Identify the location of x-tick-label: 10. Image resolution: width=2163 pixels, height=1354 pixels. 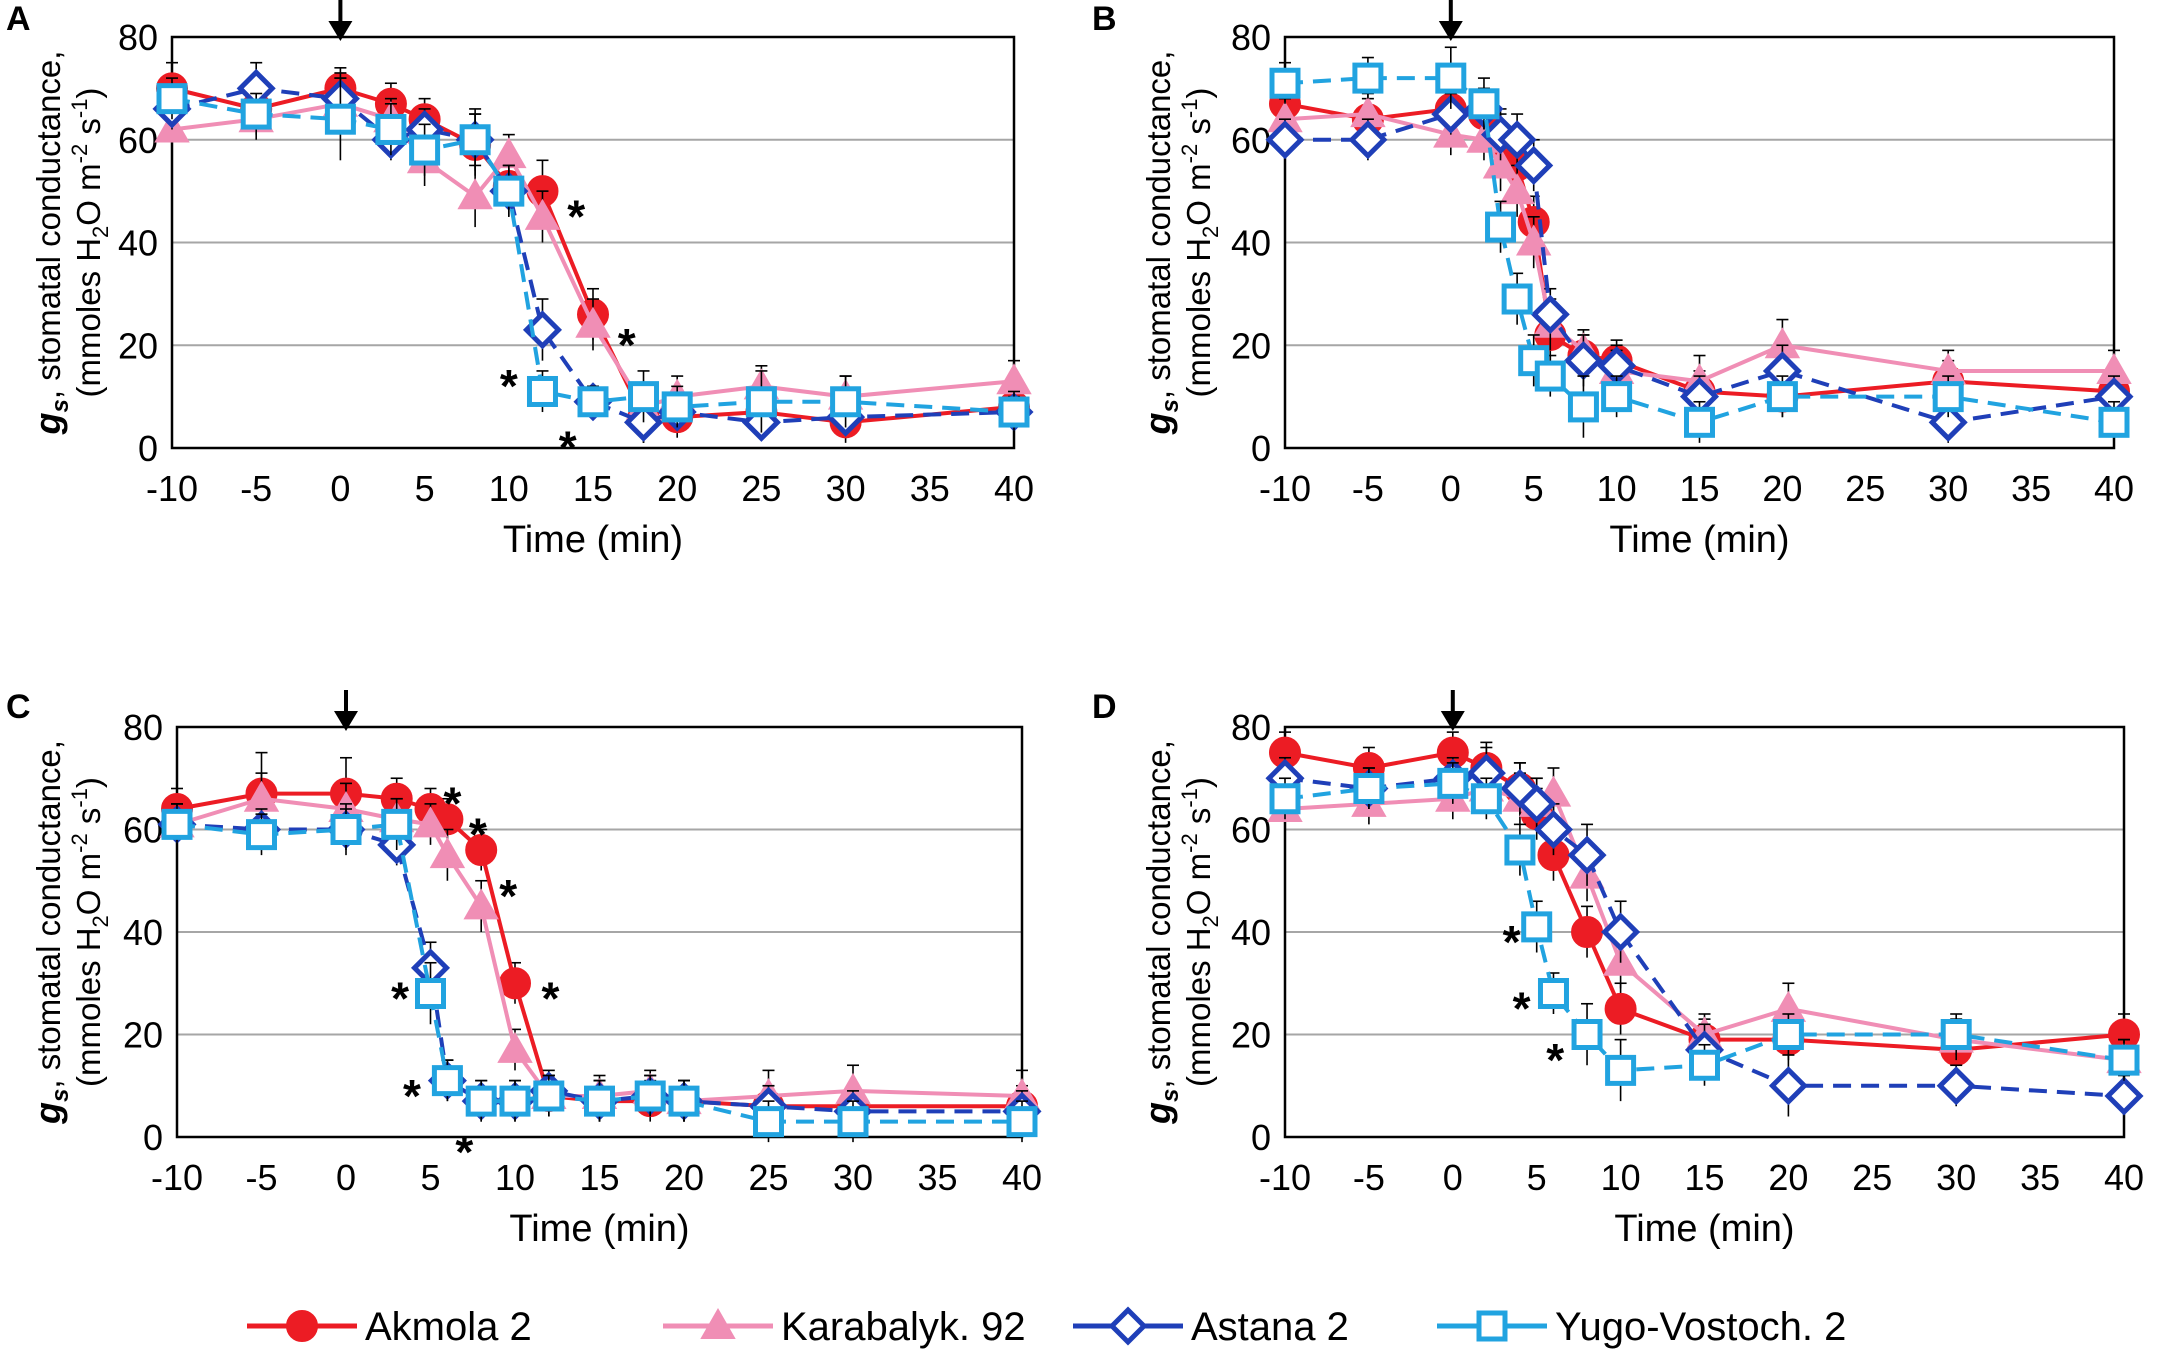
(509, 488).